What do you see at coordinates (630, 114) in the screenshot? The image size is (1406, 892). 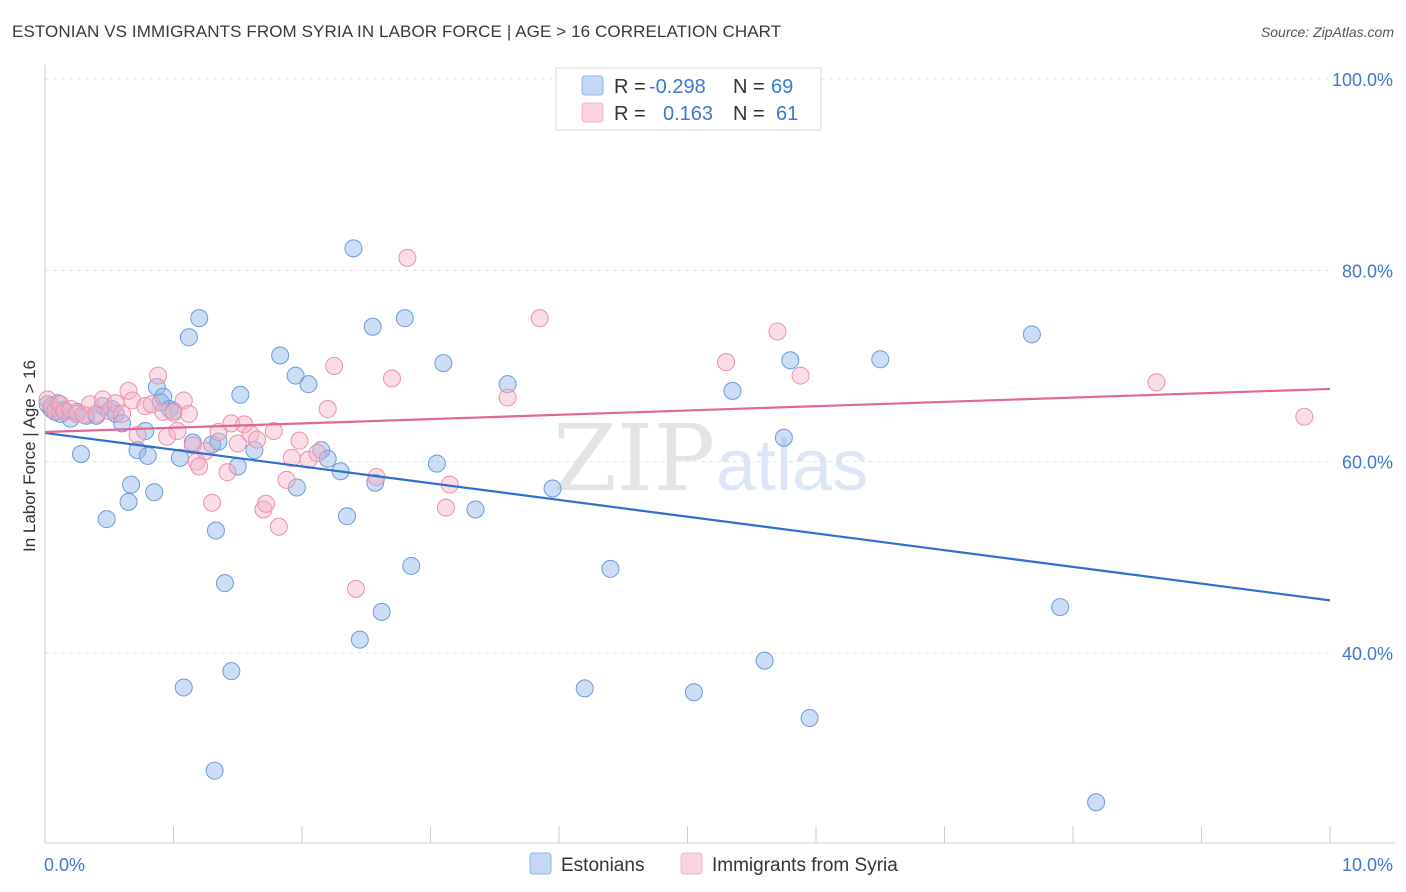 I see `legend-r-label-syria: R =` at bounding box center [630, 114].